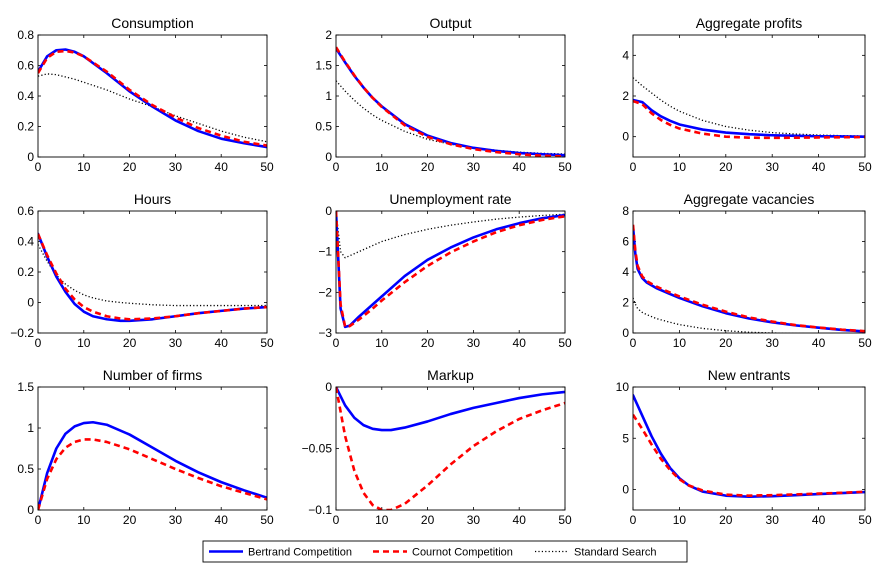 The height and width of the screenshot is (563, 872). I want to click on subplot-title: Hours, so click(152, 199).